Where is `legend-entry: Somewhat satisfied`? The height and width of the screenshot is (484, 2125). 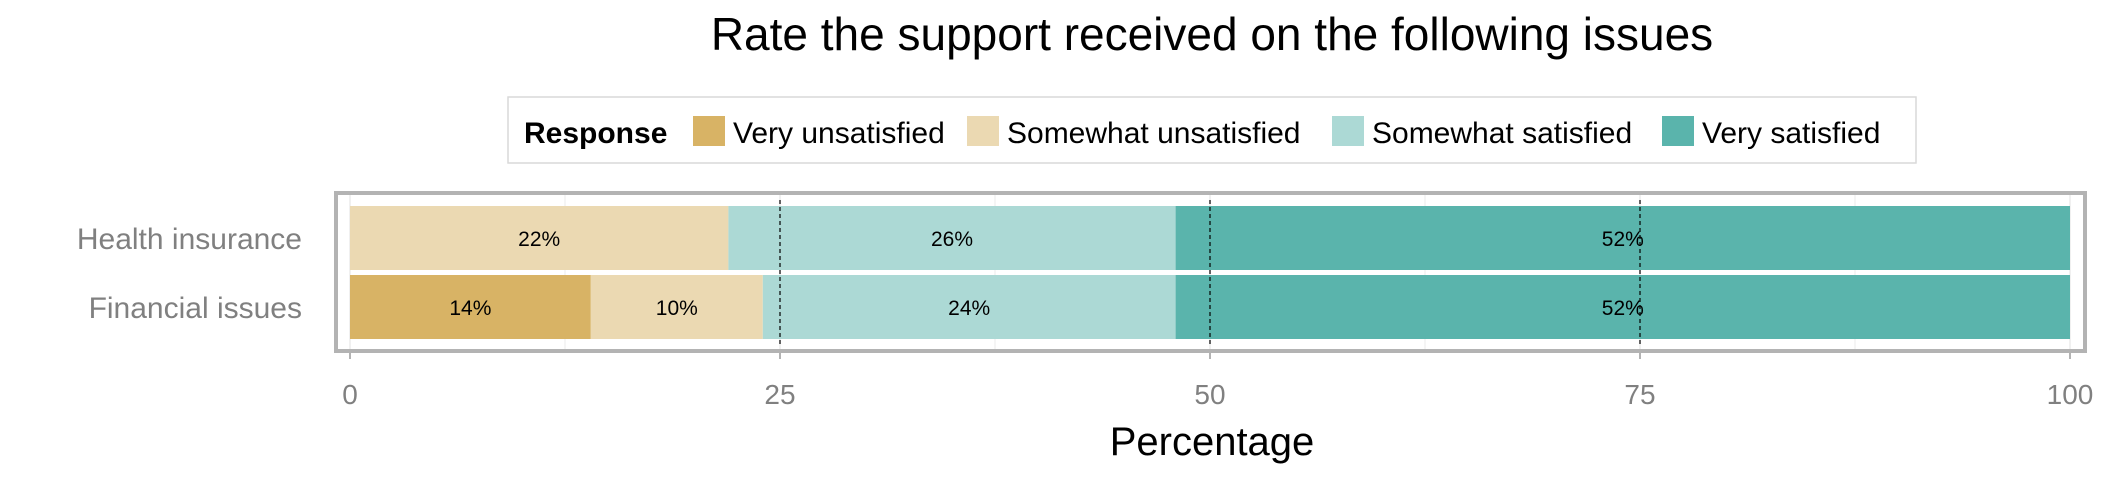 legend-entry: Somewhat satisfied is located at coordinates (1482, 133).